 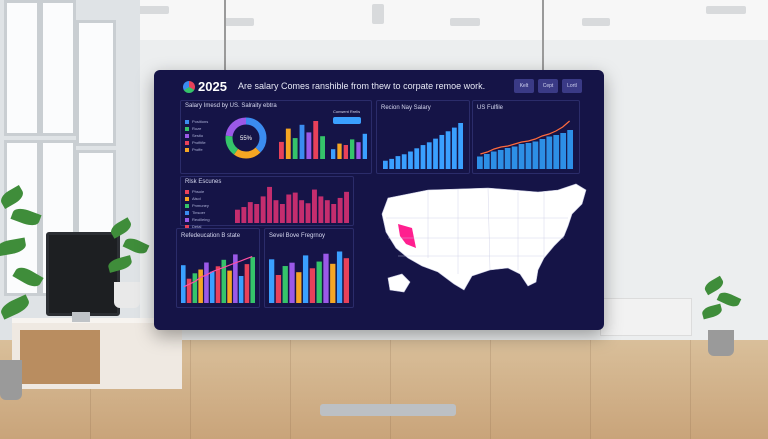 What do you see at coordinates (197, 205) in the screenshot?
I see `legend-item: Pnmuney` at bounding box center [197, 205].